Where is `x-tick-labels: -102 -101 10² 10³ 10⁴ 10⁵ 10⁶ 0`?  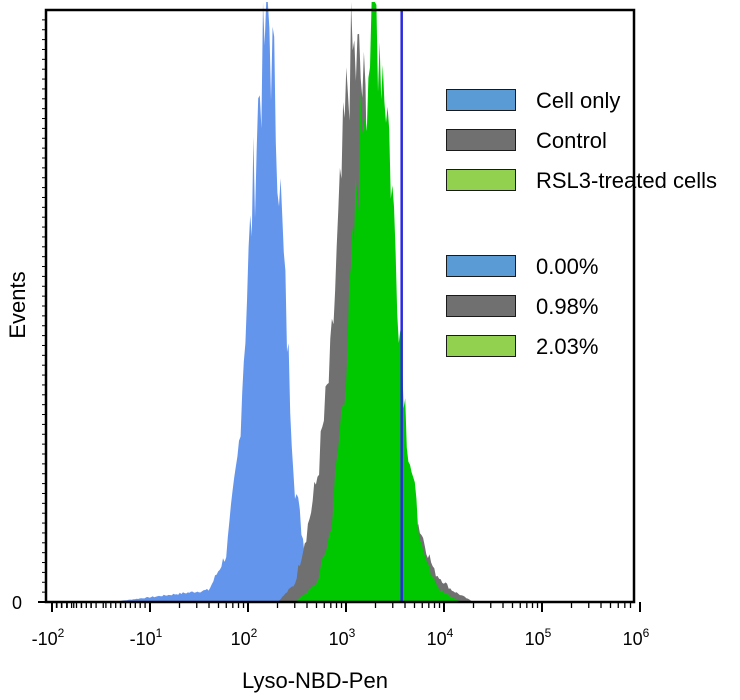
x-tick-labels: -102 -101 10² 10³ 10⁴ 10⁵ 10⁶ 0 is located at coordinates (331, 621).